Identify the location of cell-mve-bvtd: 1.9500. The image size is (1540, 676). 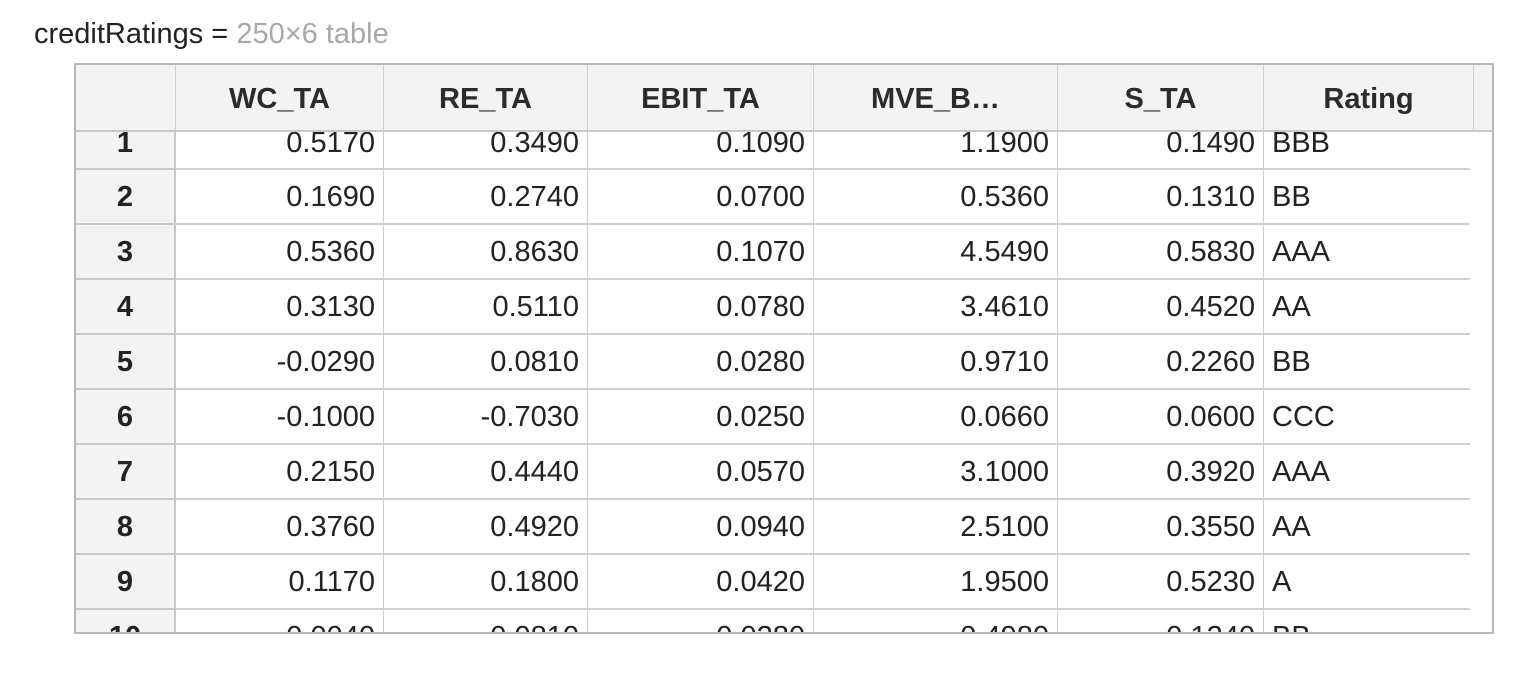
(936, 582).